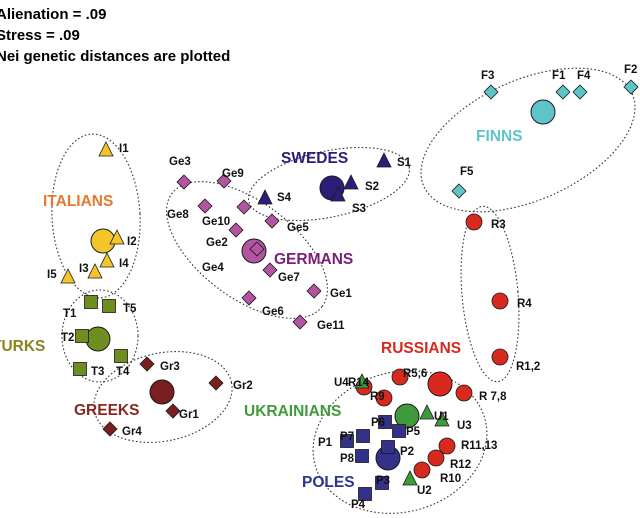  What do you see at coordinates (273, 312) in the screenshot?
I see `point-label-ge6: Ge6` at bounding box center [273, 312].